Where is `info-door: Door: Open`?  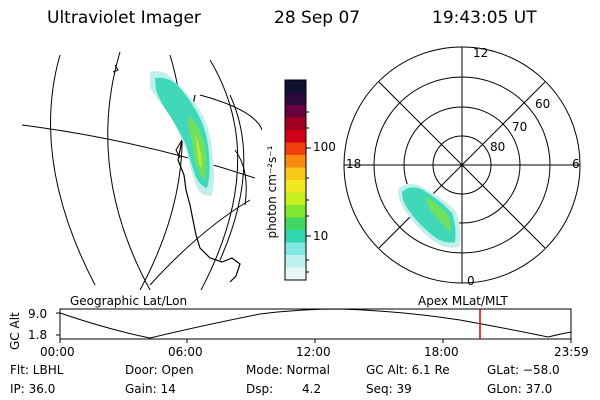 info-door: Door: Open is located at coordinates (159, 370).